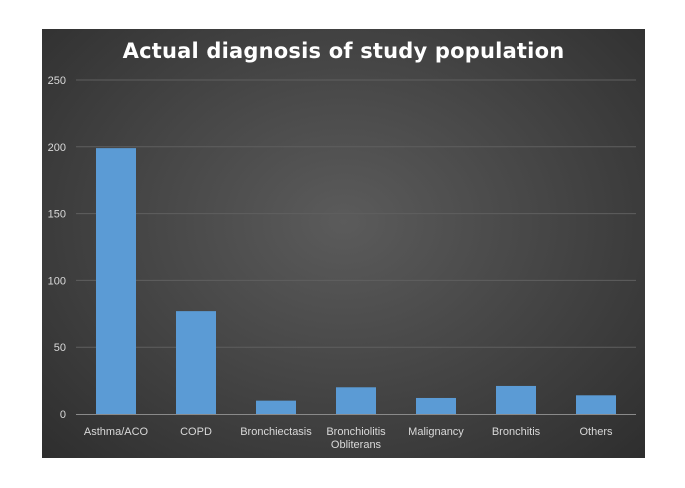 The image size is (685, 488). I want to click on x-category-label: Asthma/ACO, so click(116, 432).